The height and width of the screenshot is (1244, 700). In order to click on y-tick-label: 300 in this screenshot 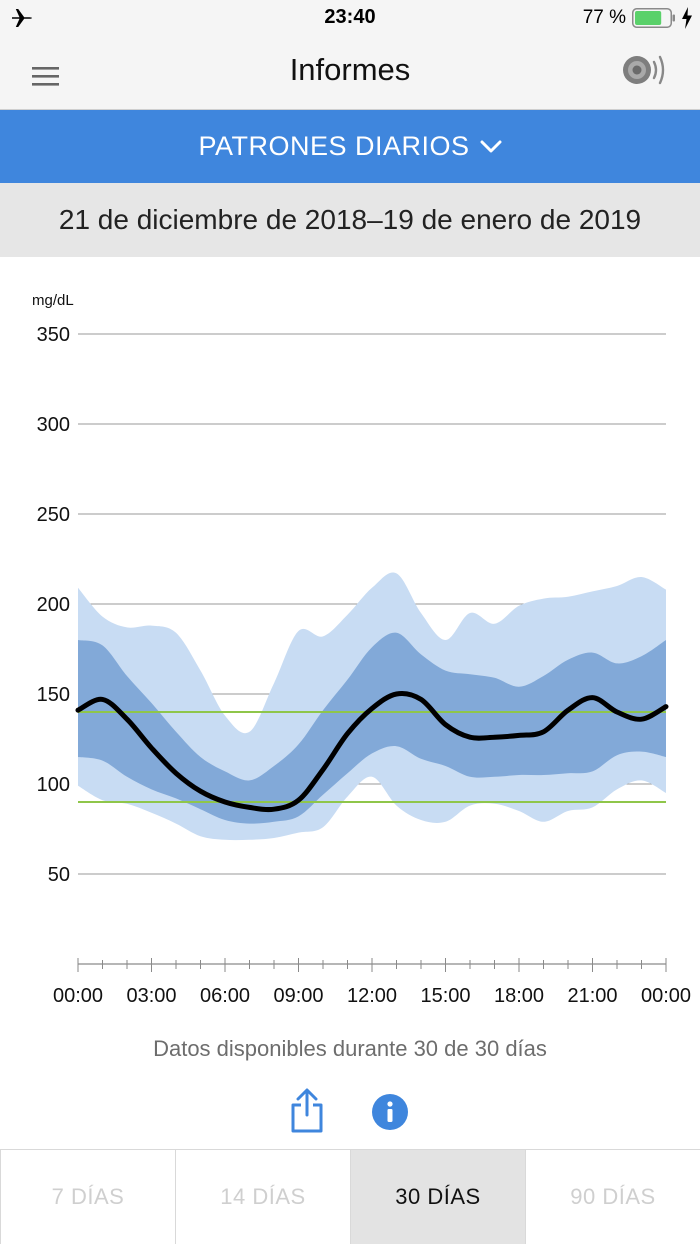, I will do `click(53, 425)`.